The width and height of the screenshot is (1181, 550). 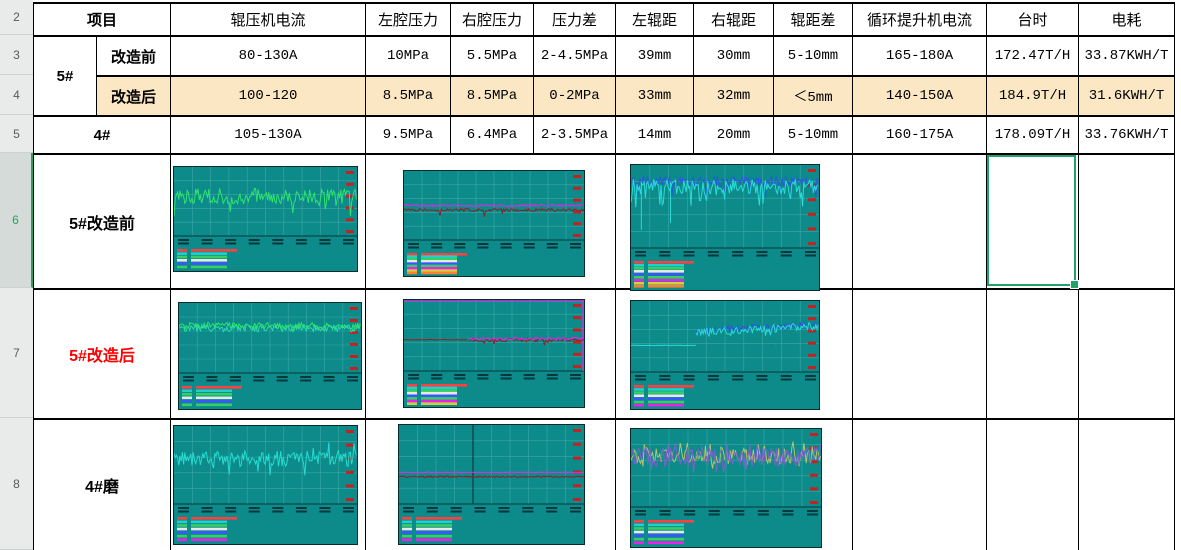 What do you see at coordinates (655, 96) in the screenshot?
I see `cell-value: 33mm` at bounding box center [655, 96].